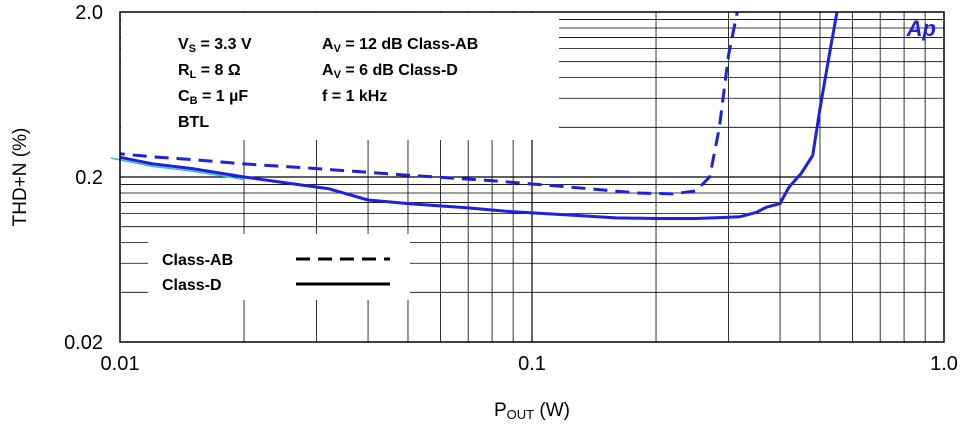 This screenshot has height=424, width=966. I want to click on condition-line: RL = 8 Ω, so click(209, 71).